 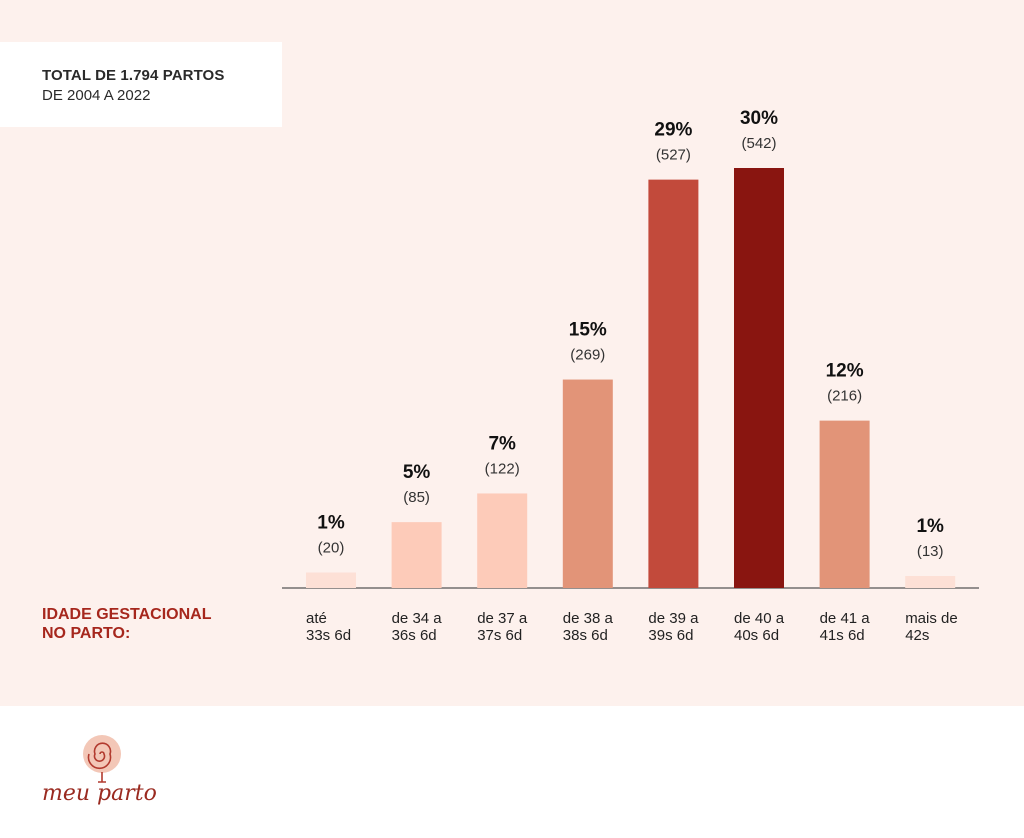 I want to click on x-axis-title-line2: NO PARTO:, so click(x=86, y=633).